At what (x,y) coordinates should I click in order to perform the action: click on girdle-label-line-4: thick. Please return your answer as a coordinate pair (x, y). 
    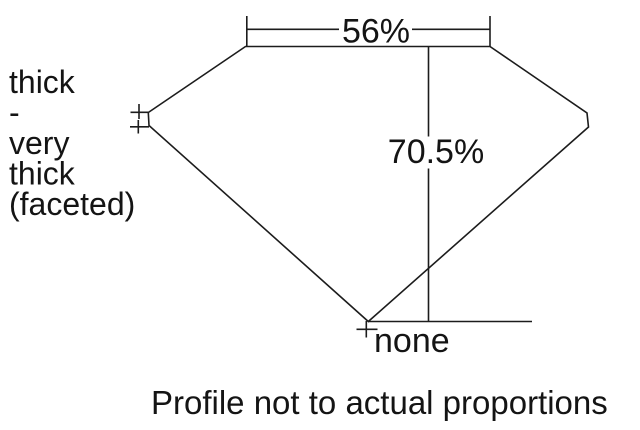
    Looking at the image, I should click on (42, 174).